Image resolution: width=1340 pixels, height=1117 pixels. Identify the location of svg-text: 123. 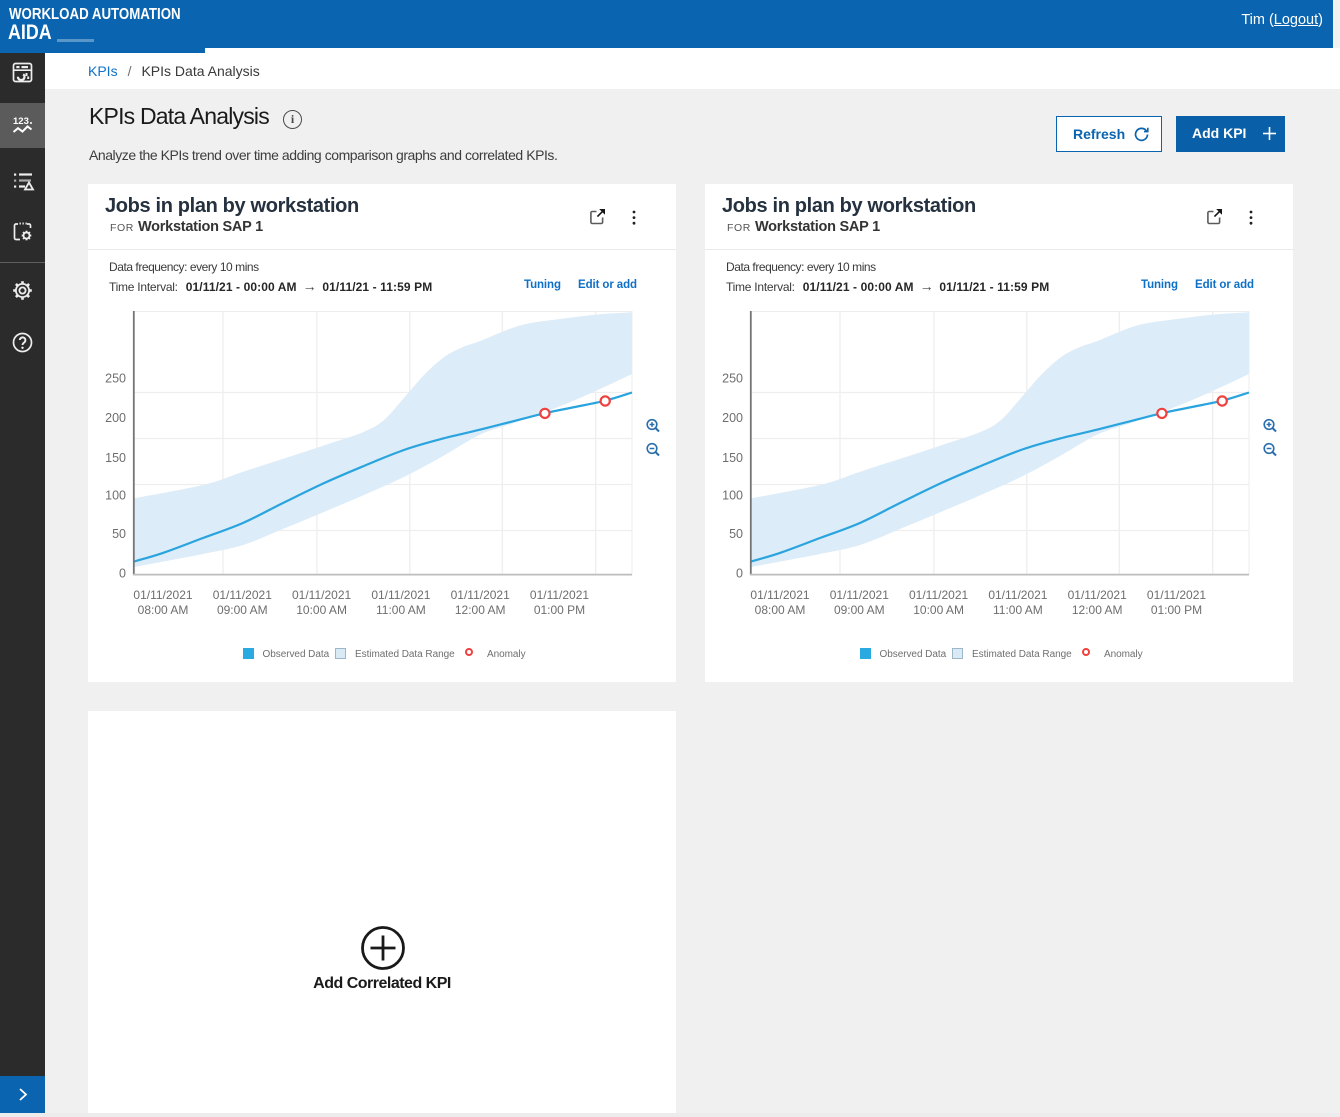
(21, 121).